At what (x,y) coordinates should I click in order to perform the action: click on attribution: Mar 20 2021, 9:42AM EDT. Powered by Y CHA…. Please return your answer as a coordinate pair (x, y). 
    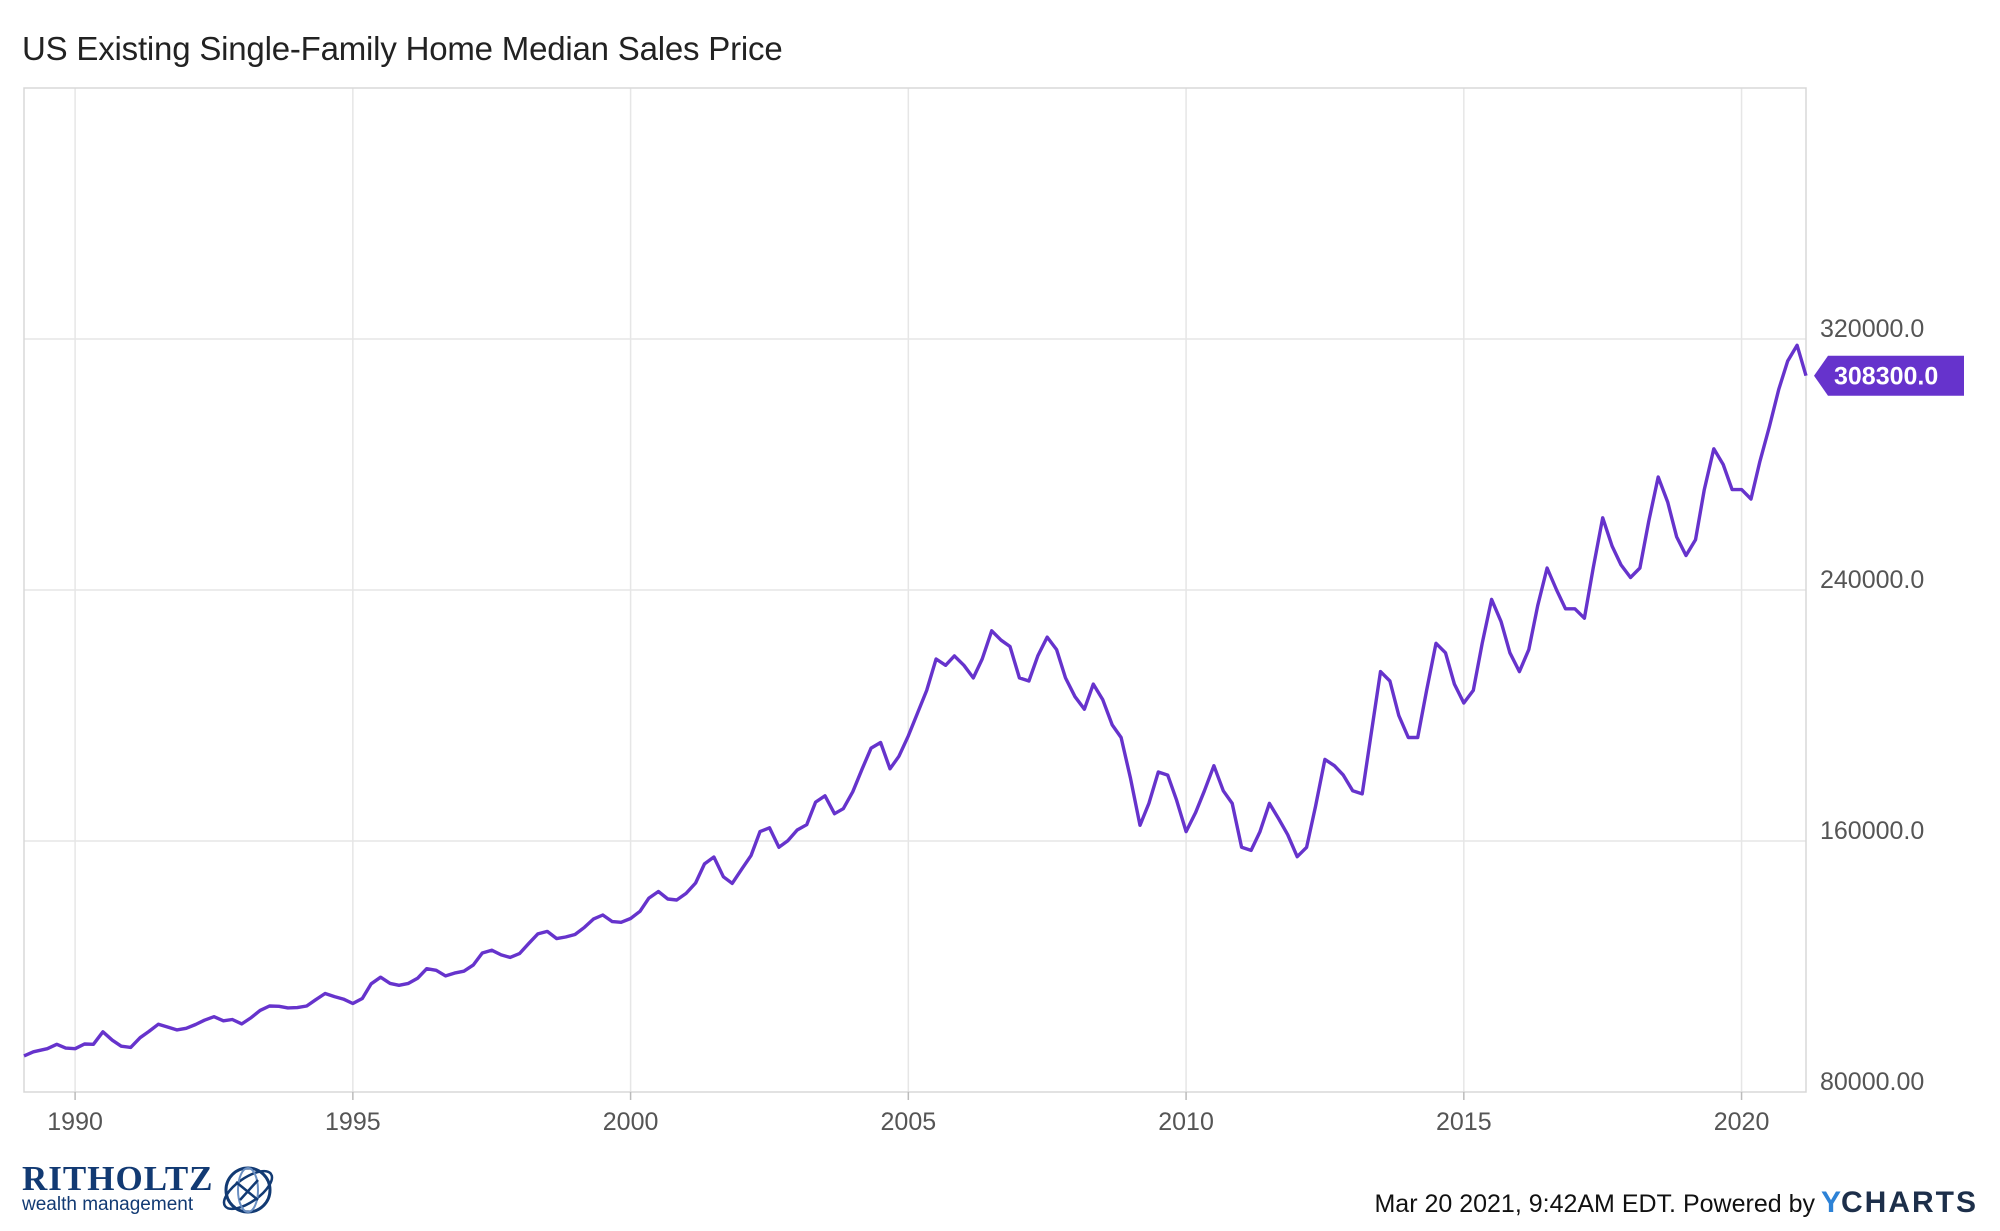
    Looking at the image, I should click on (1676, 1203).